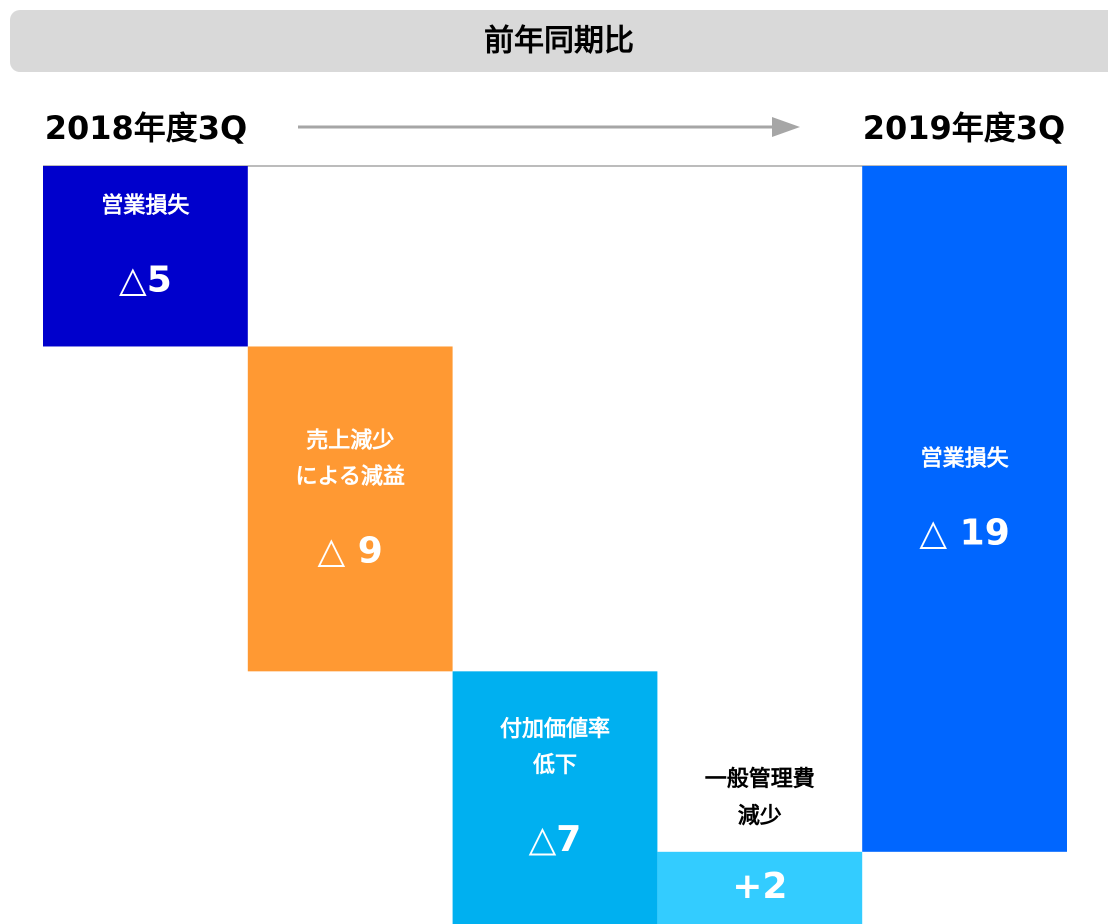 The height and width of the screenshot is (924, 1108). I want to click on start-label: 2018年度3Q, so click(146, 128).